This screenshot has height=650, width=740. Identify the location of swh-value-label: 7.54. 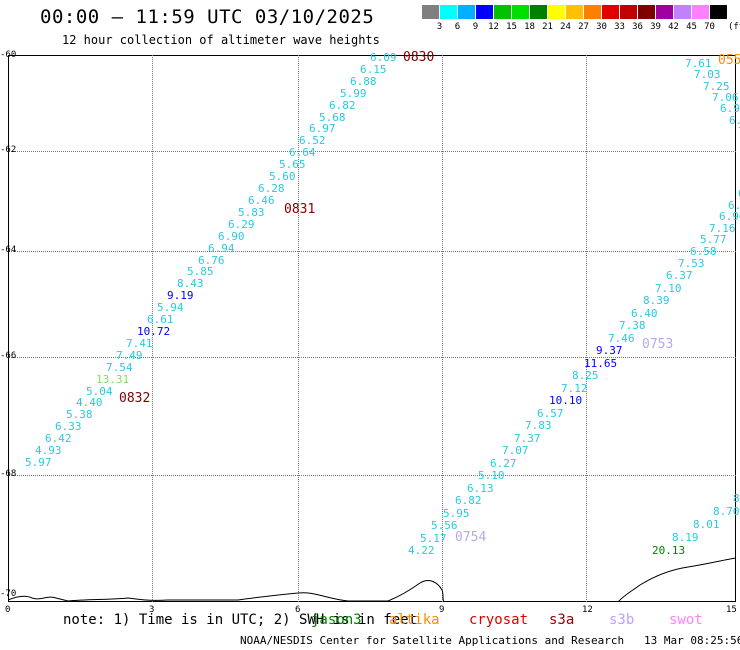
(119, 367).